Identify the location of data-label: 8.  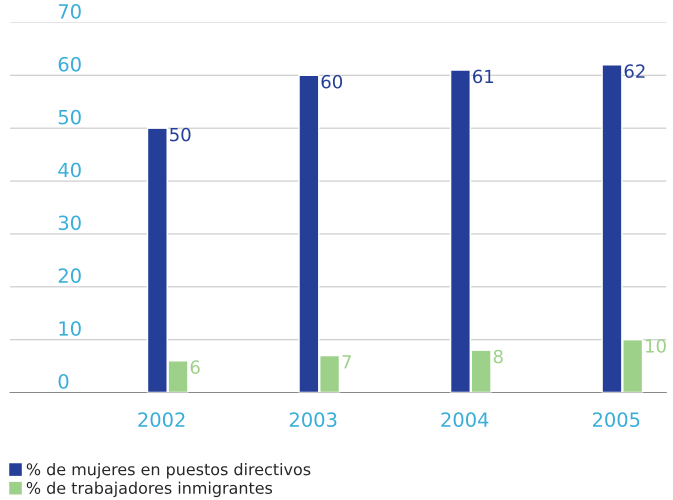
(498, 357).